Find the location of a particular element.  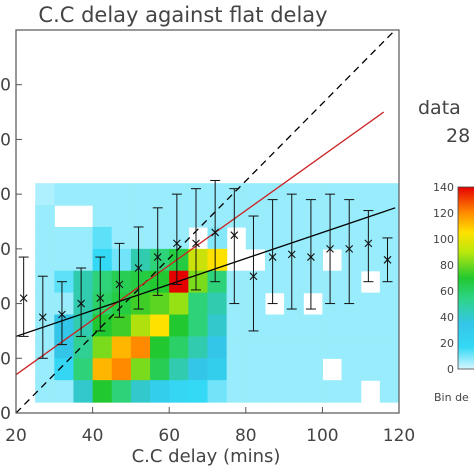

y-tick-label: 100 is located at coordinates (5, 140).